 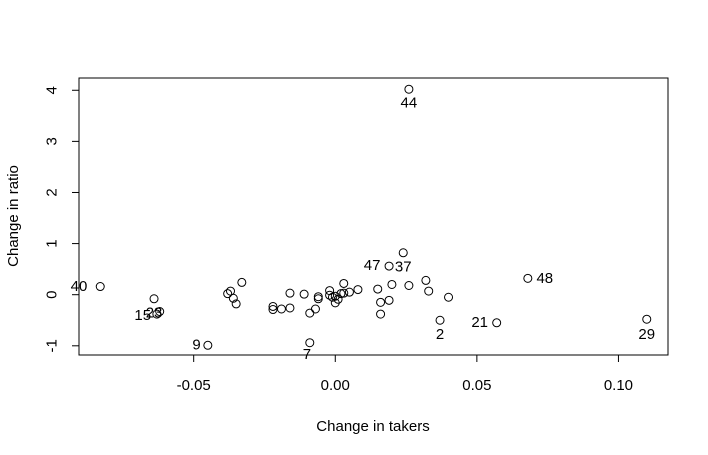 I want to click on y-tick-label: -1, so click(x=52, y=345).